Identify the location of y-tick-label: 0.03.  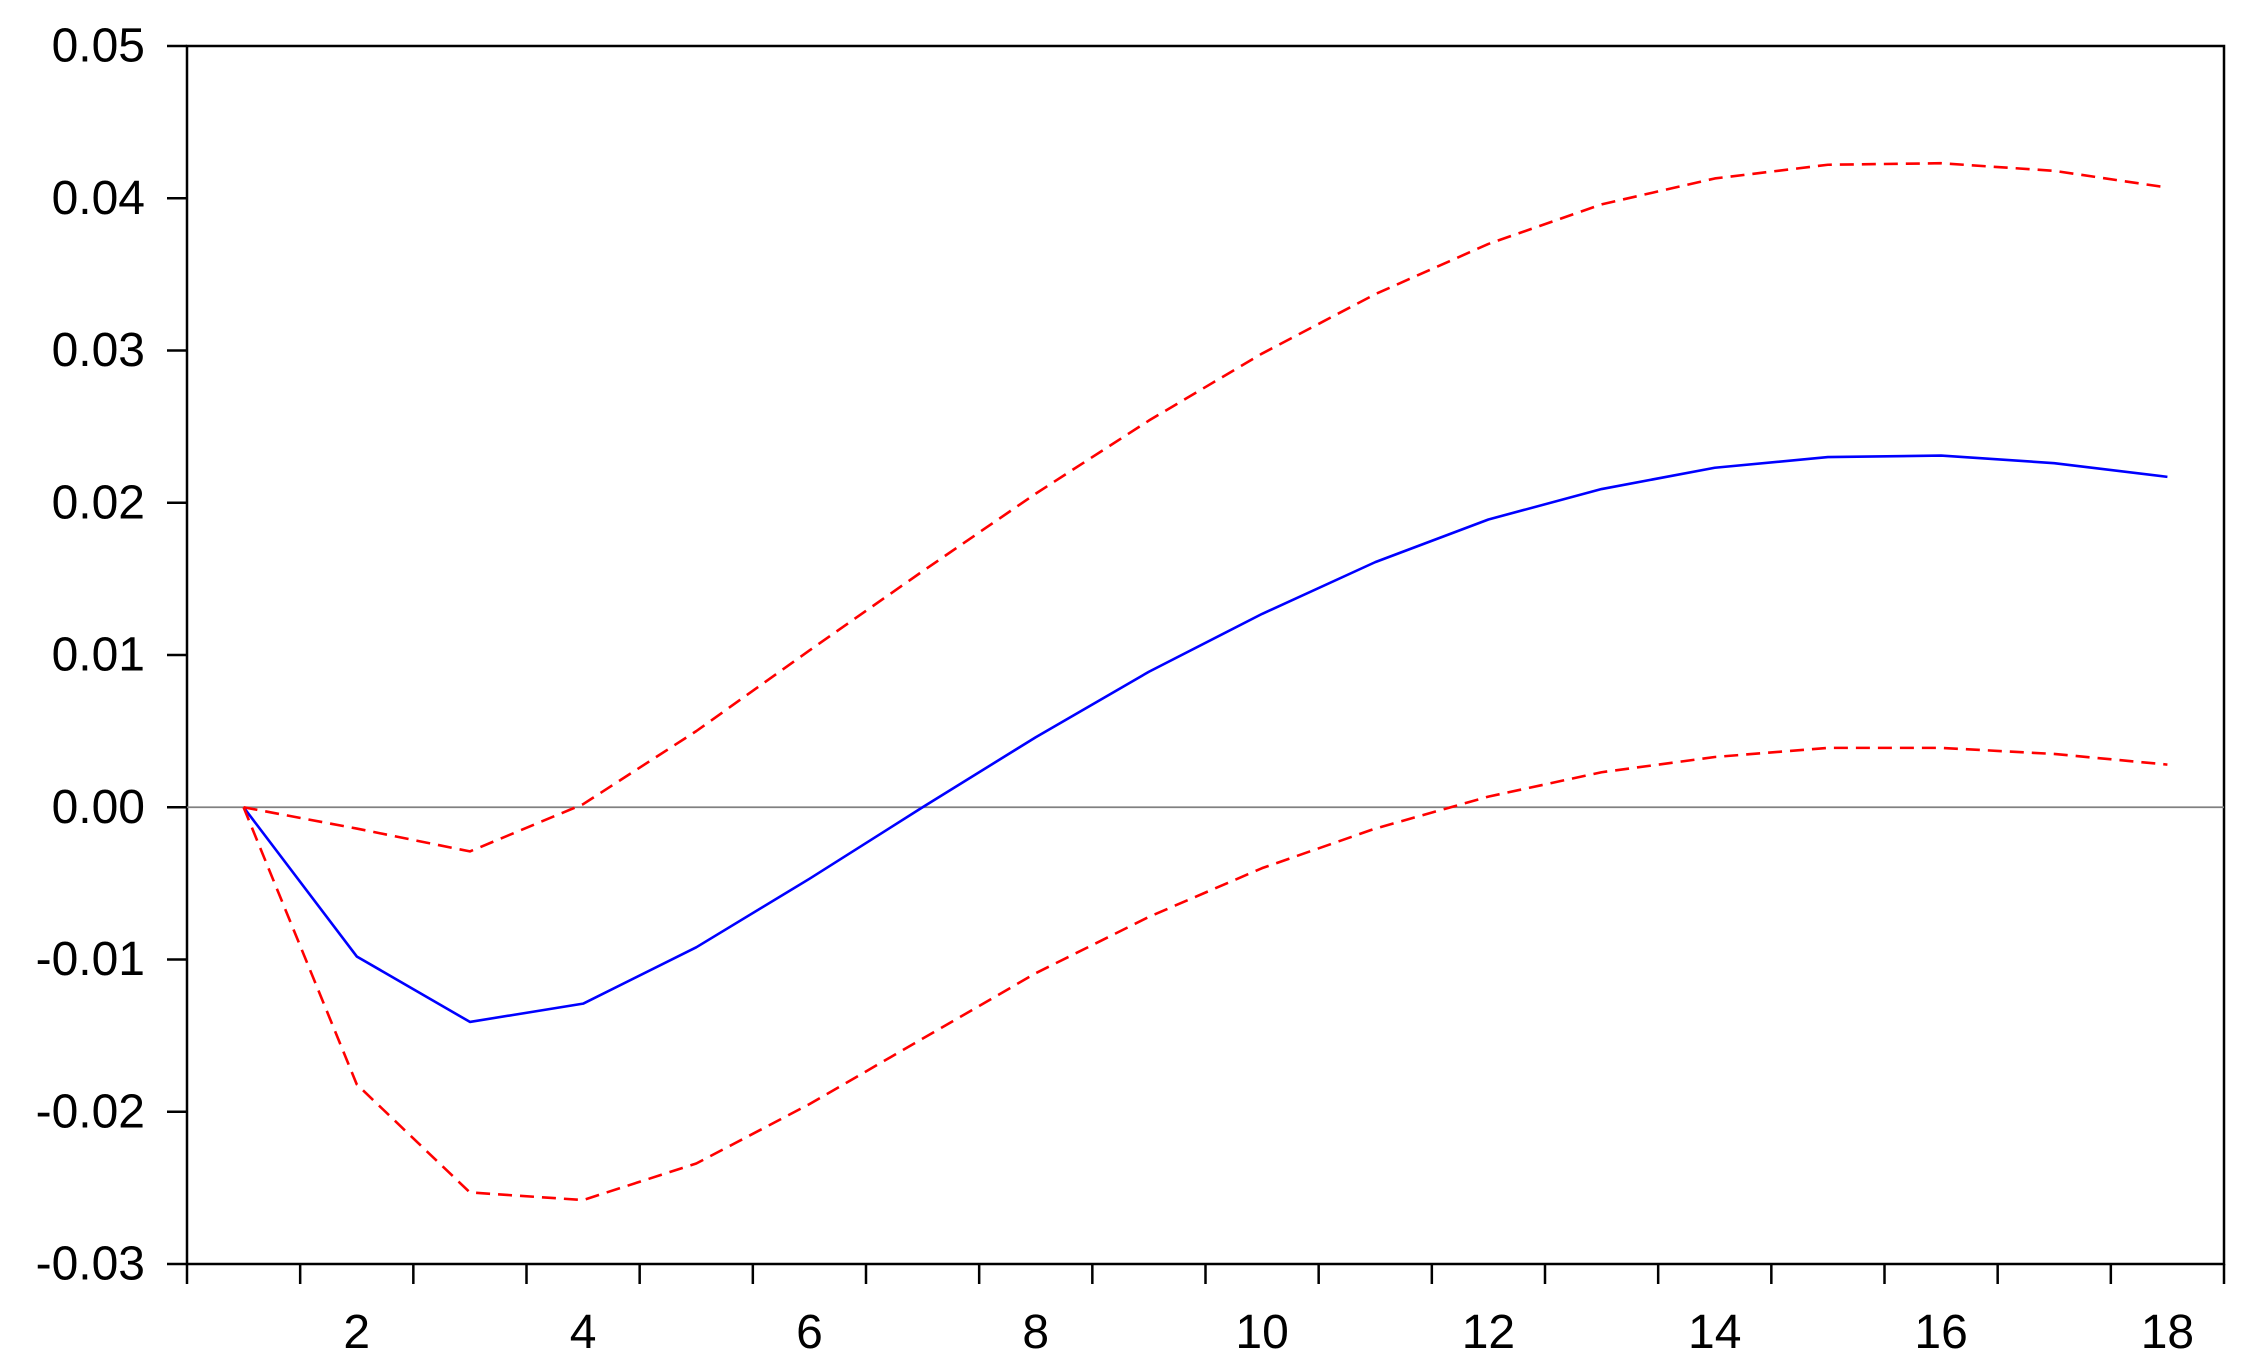
(98, 350).